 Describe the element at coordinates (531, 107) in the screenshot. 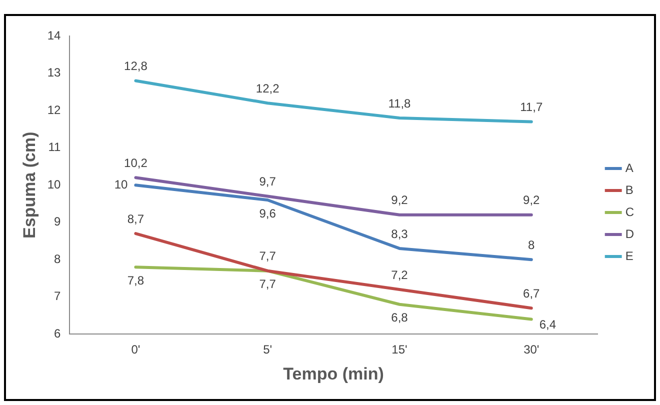

I see `data-label: 11,7` at that location.